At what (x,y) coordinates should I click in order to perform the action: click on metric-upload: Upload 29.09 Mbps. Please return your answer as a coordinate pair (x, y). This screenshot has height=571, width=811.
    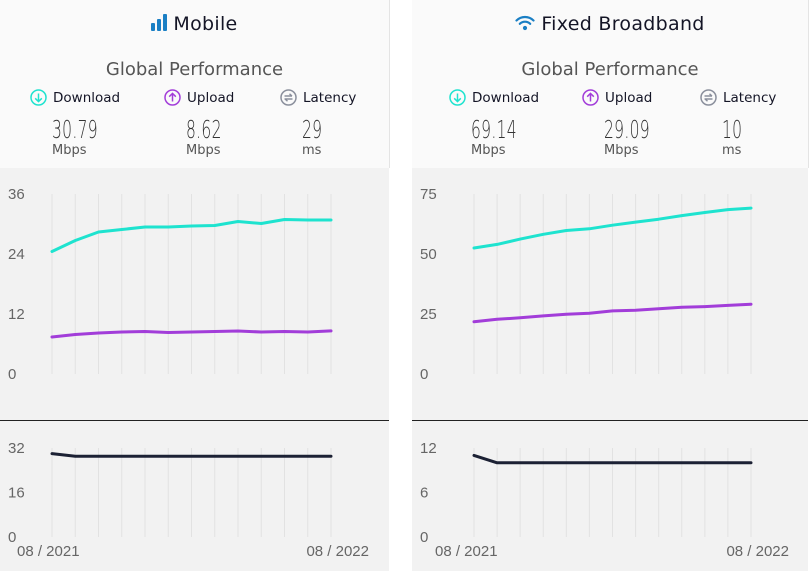
    Looking at the image, I should click on (637, 122).